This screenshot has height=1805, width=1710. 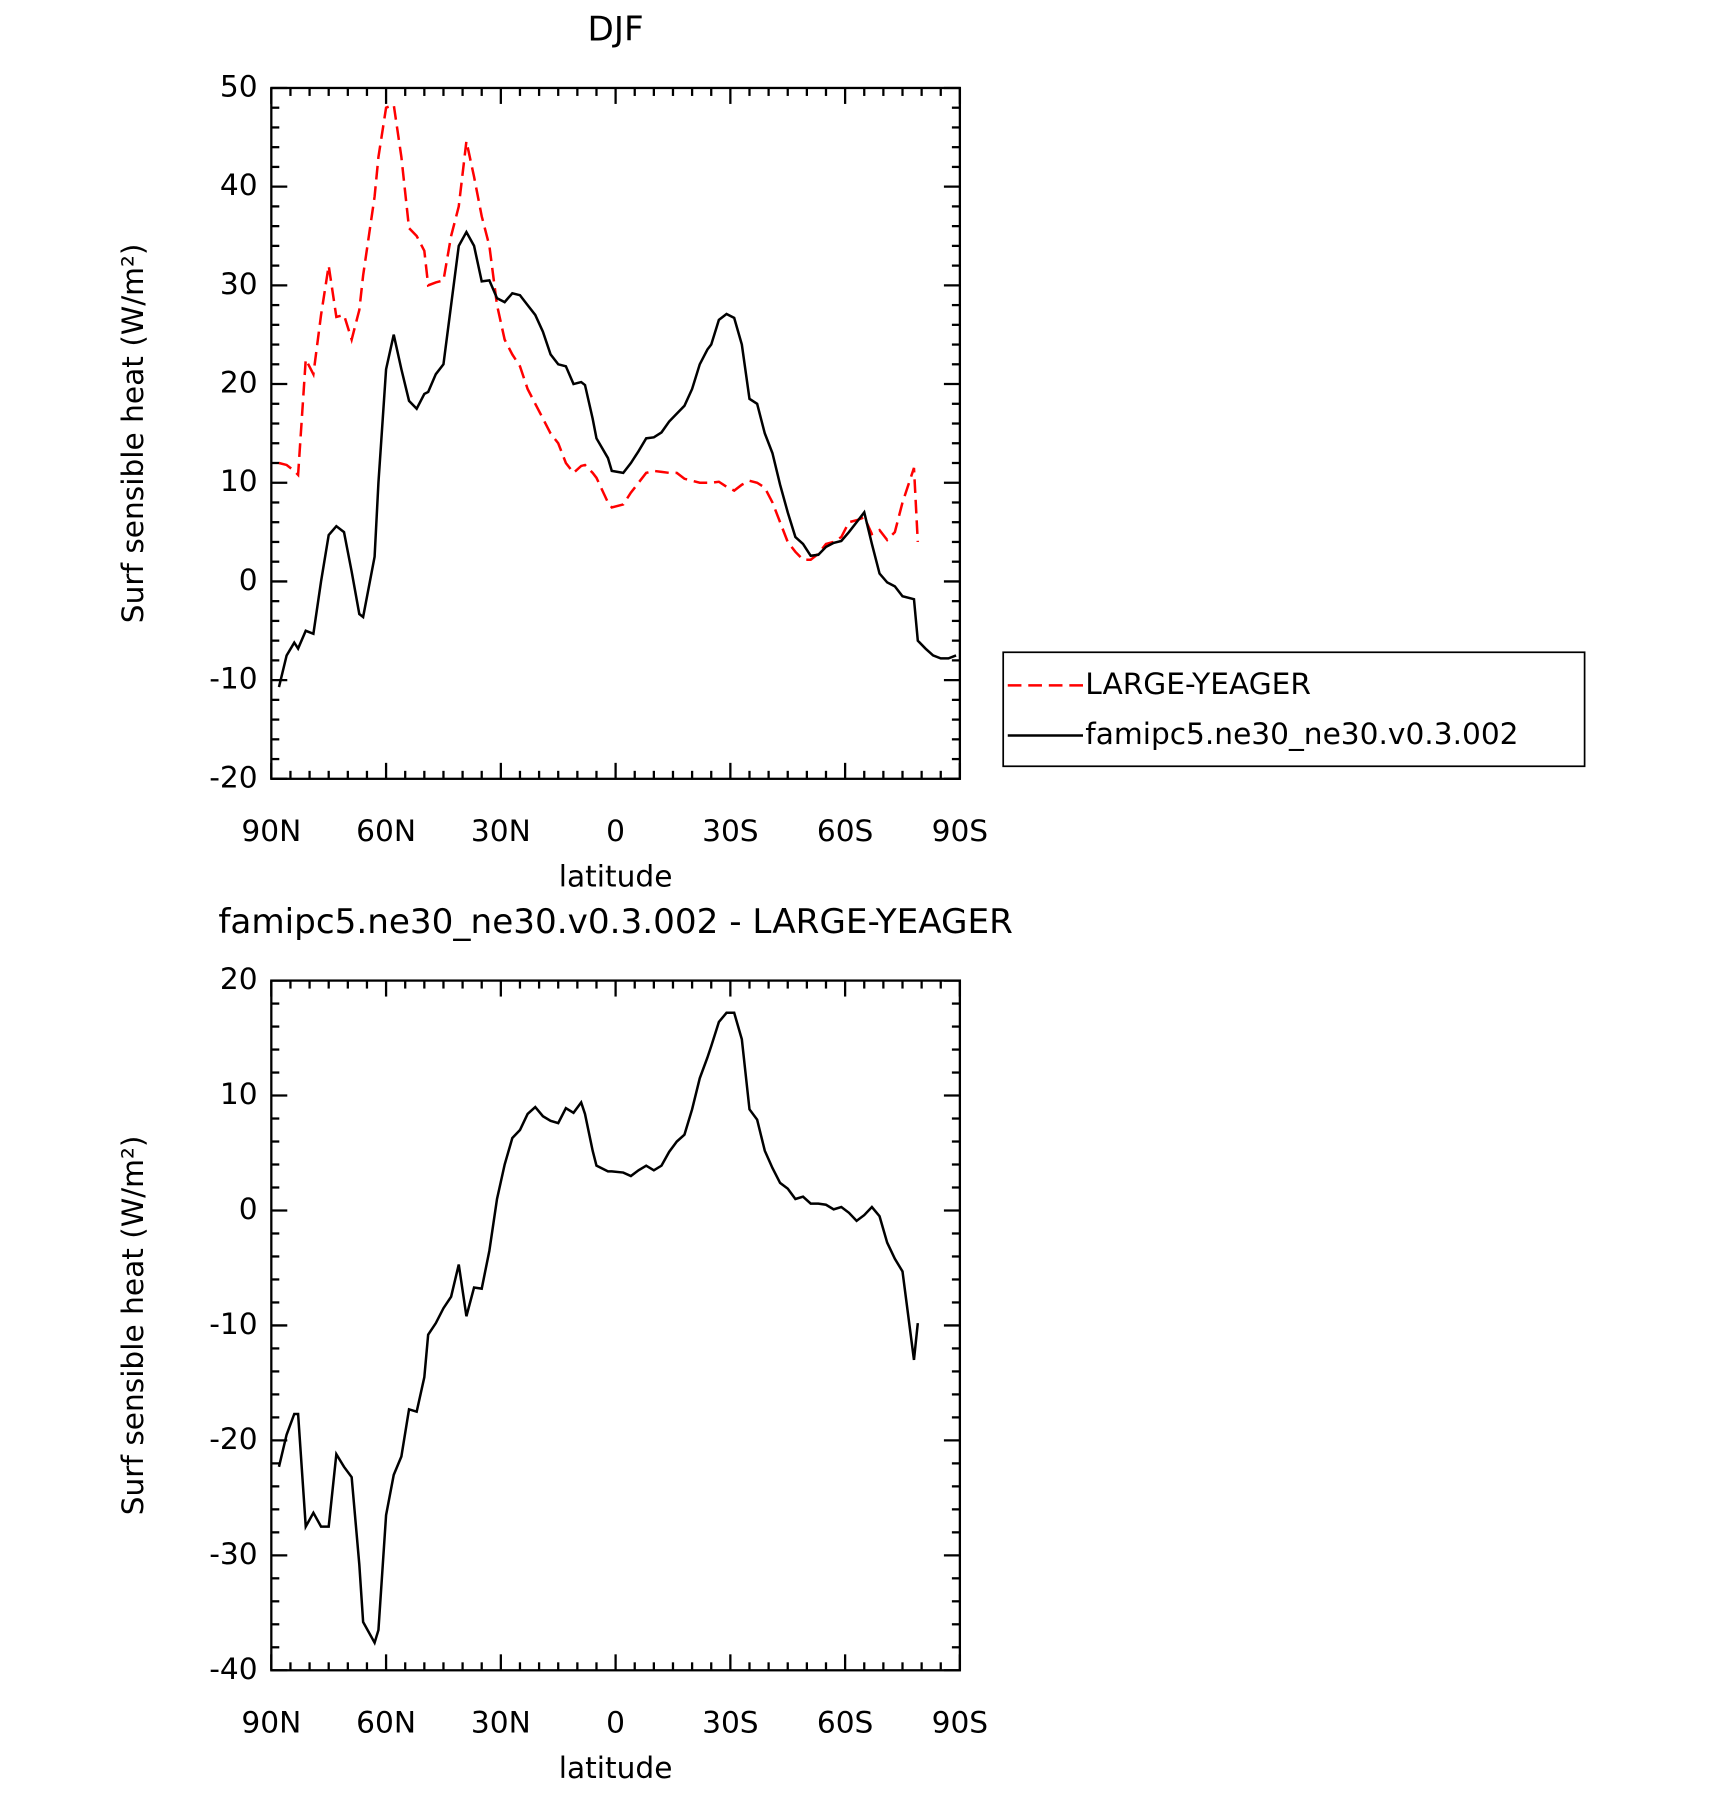 What do you see at coordinates (1301, 733) in the screenshot?
I see `legend-label: famipc5.ne30_ne30.v0.3.002` at bounding box center [1301, 733].